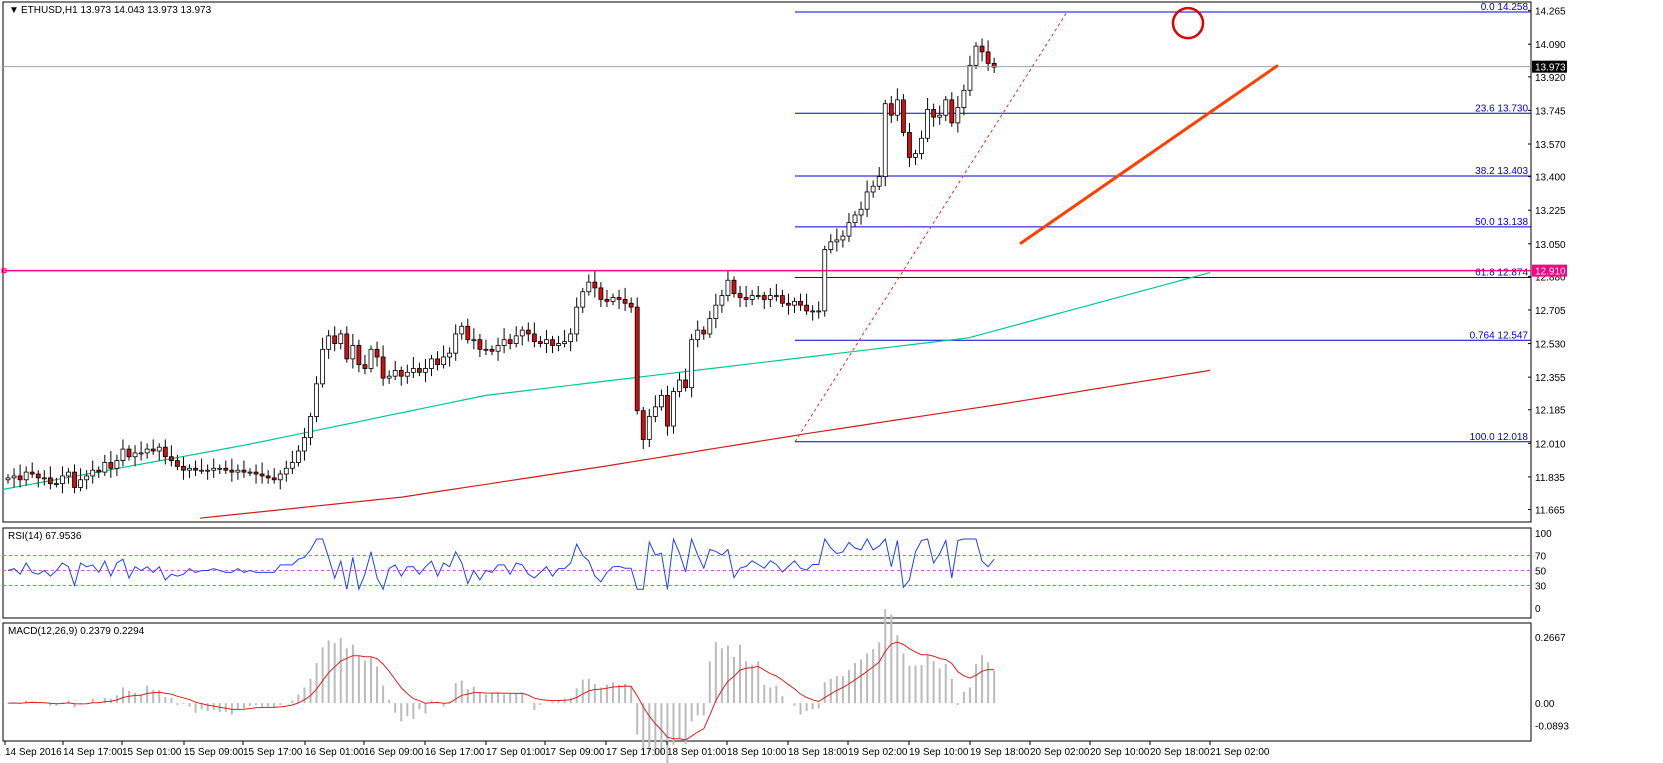 The height and width of the screenshot is (763, 1663). I want to click on time-tick-label: 18 Sep 10:00, so click(757, 752).